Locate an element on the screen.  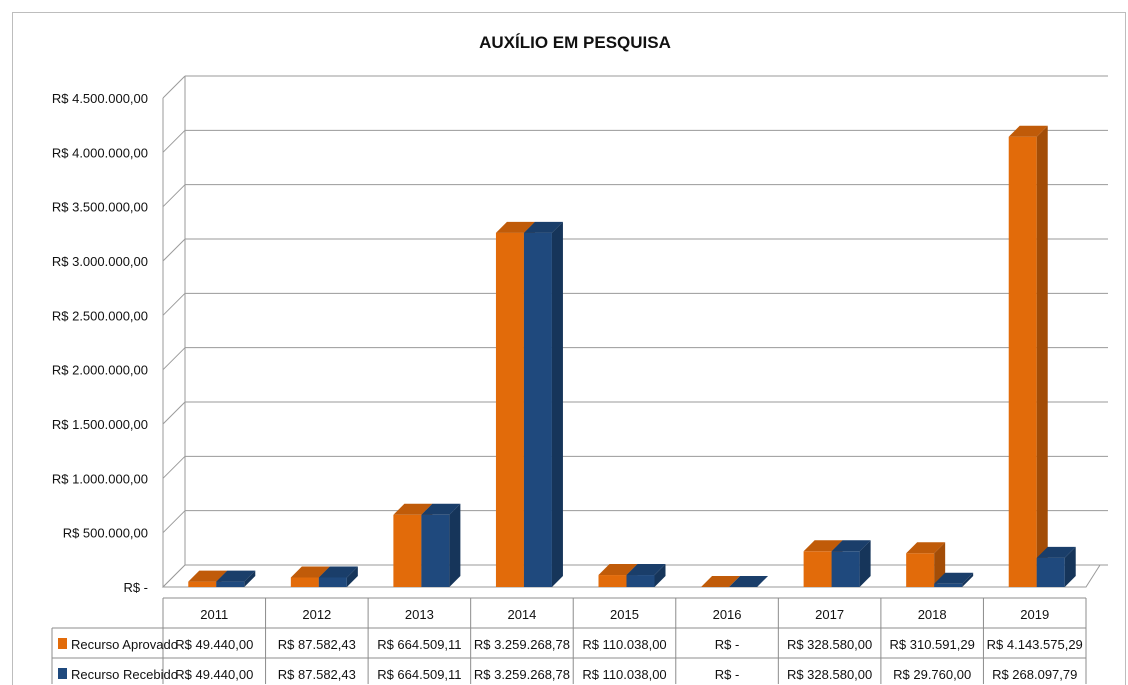
y-tick-label: R$ 2.000.000,00 is located at coordinates (100, 370).